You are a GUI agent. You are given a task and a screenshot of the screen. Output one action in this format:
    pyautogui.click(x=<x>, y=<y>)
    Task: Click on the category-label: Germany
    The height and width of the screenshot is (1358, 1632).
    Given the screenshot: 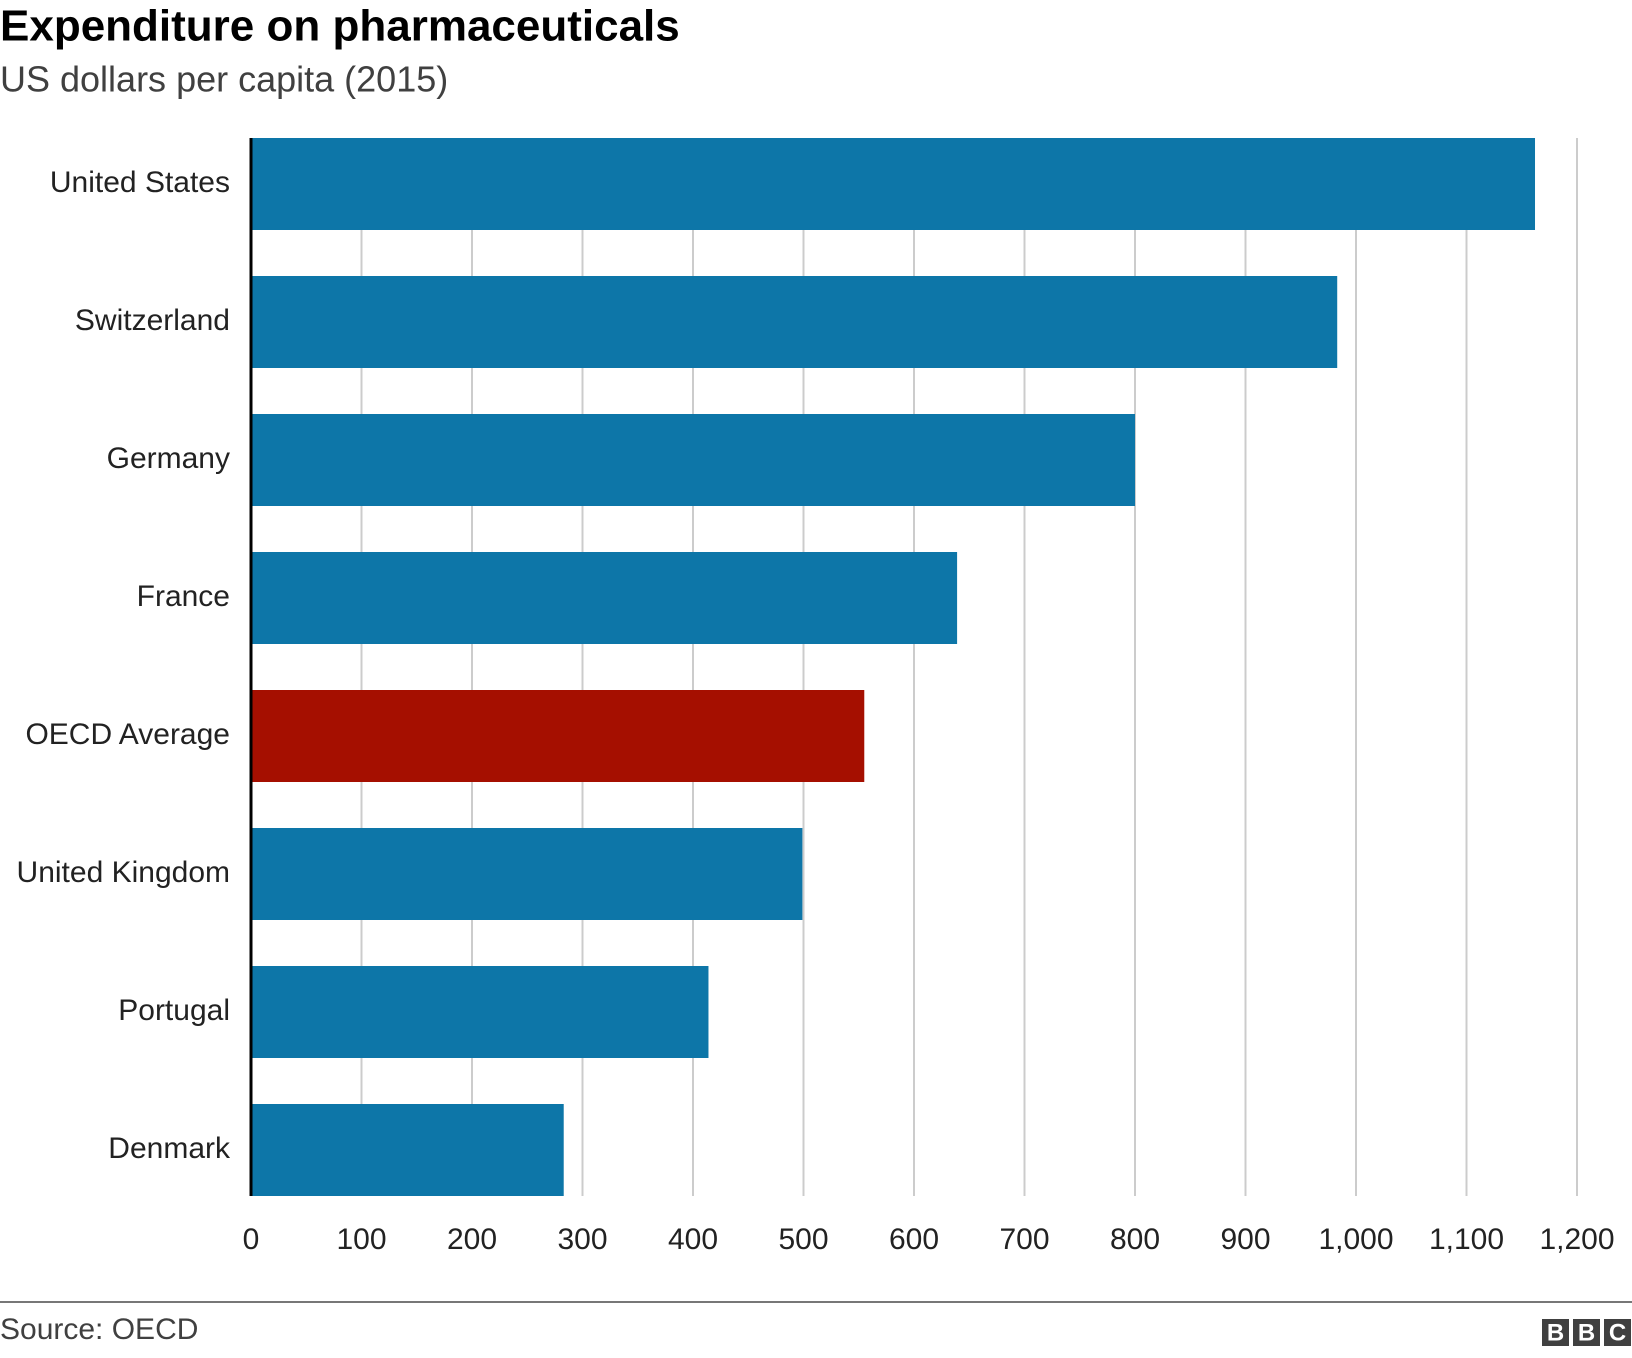 What is the action you would take?
    pyautogui.click(x=168, y=458)
    